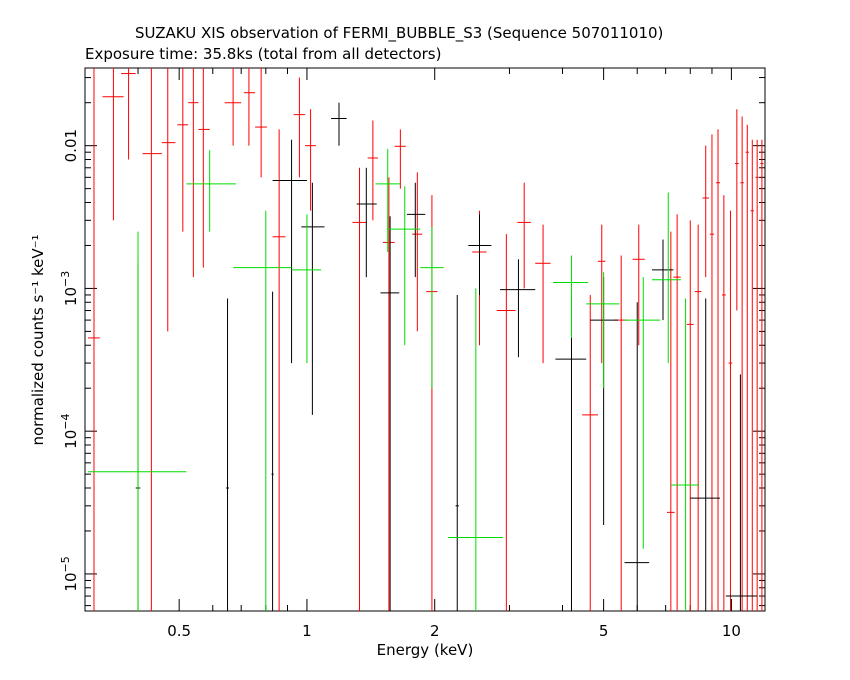 The height and width of the screenshot is (680, 850). Describe the element at coordinates (425, 650) in the screenshot. I see `x-axis-label: Energy (keV)` at that location.